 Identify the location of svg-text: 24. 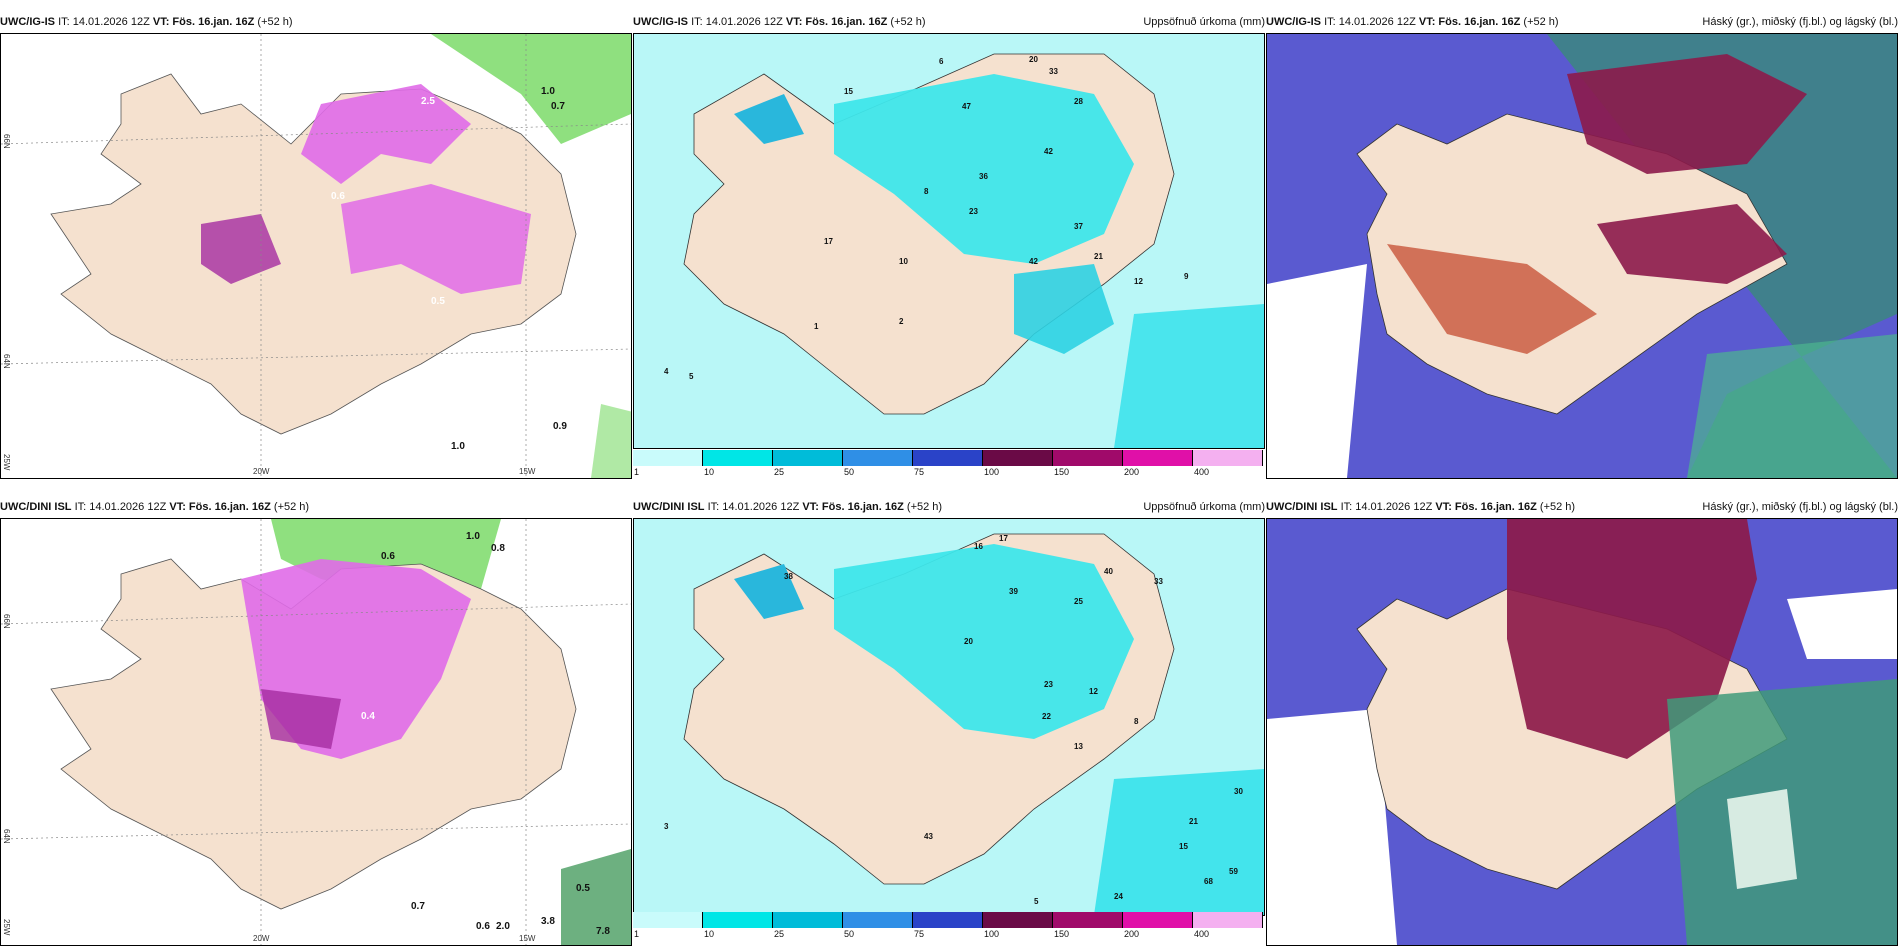
(1118, 896).